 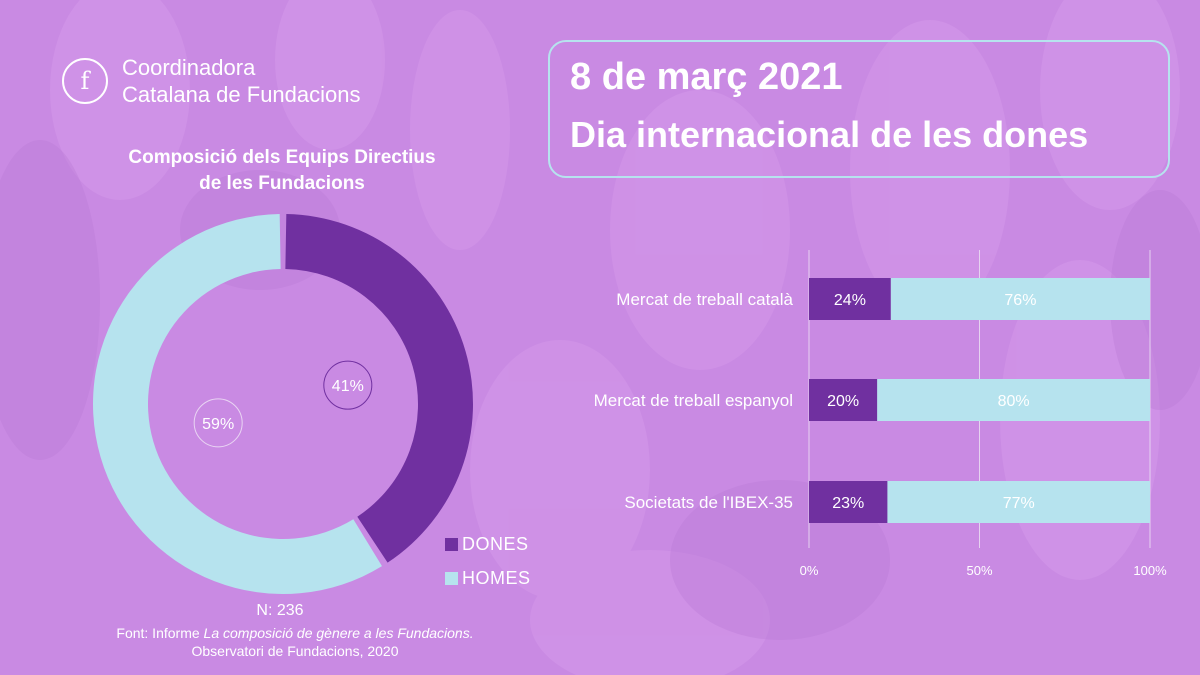 I want to click on x-tick-label: 0%, so click(x=809, y=570).